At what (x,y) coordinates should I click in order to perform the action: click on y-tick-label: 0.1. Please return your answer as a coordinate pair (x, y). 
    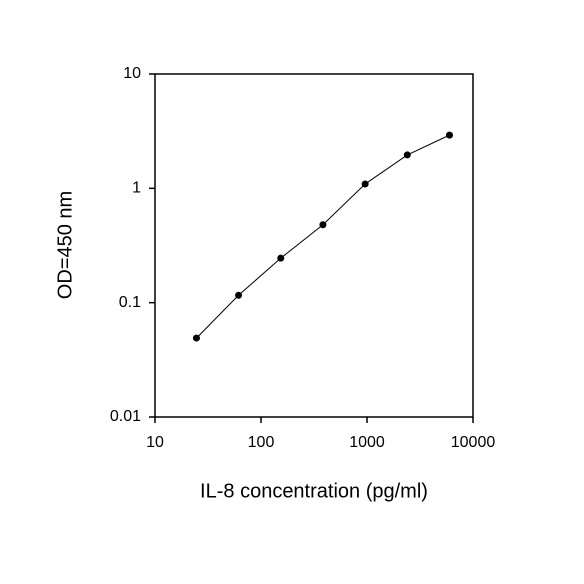
    Looking at the image, I should click on (130, 302).